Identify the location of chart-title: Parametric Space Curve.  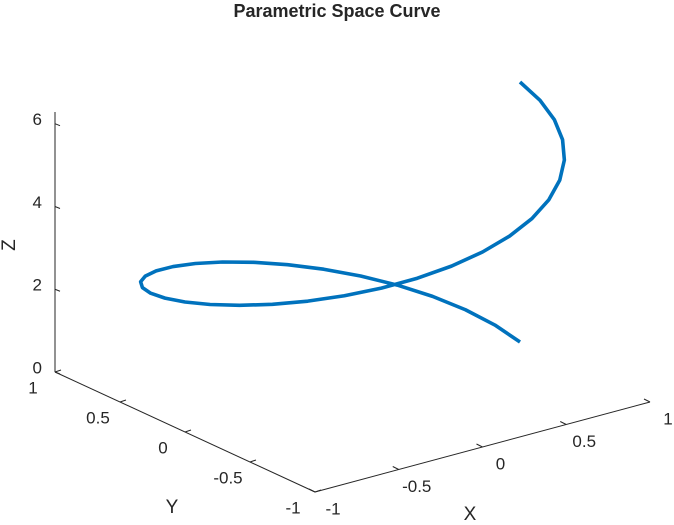
(336, 11).